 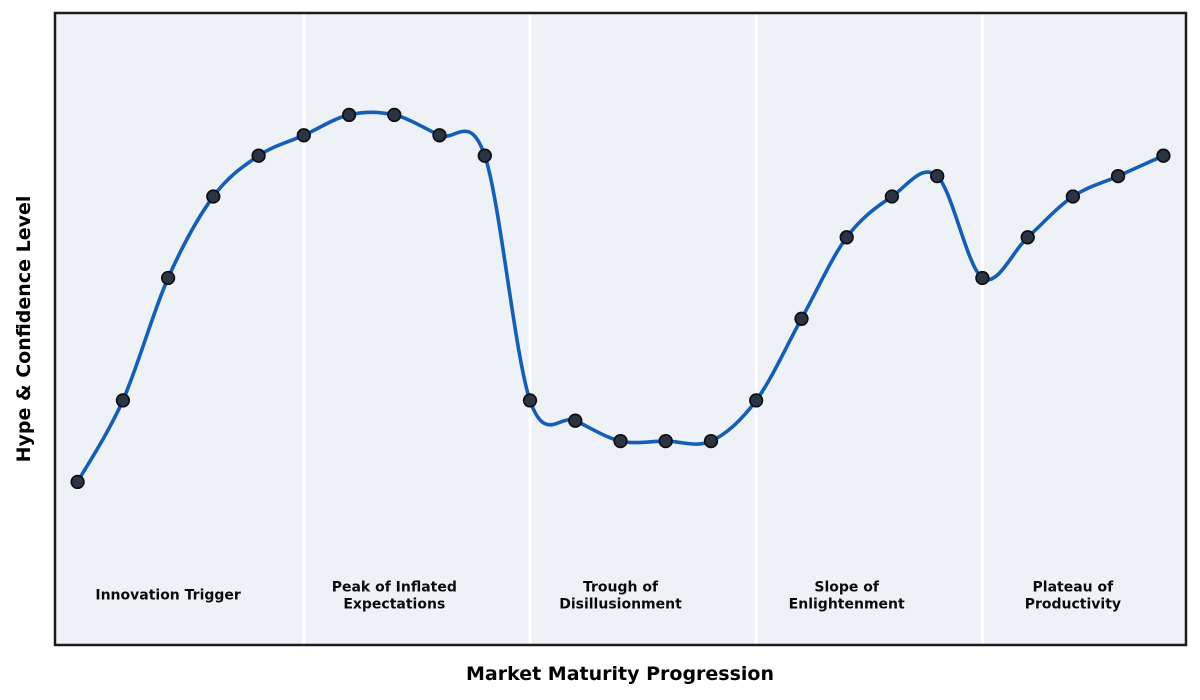 I want to click on phase-label: Plateau of Productivity, so click(x=1073, y=596).